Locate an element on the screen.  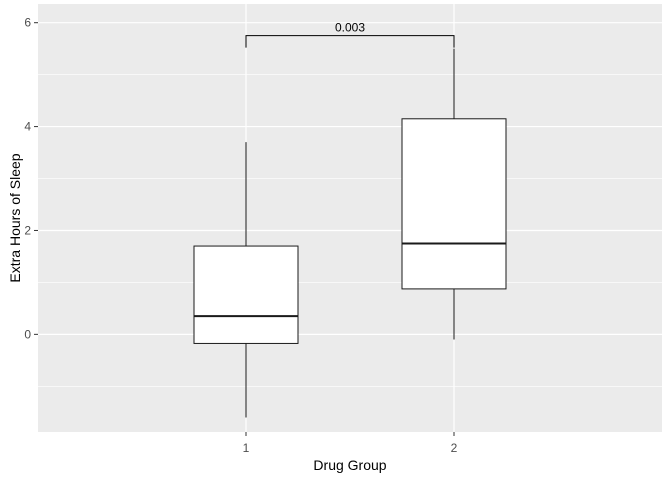
significance-bracket-line is located at coordinates (350, 41).